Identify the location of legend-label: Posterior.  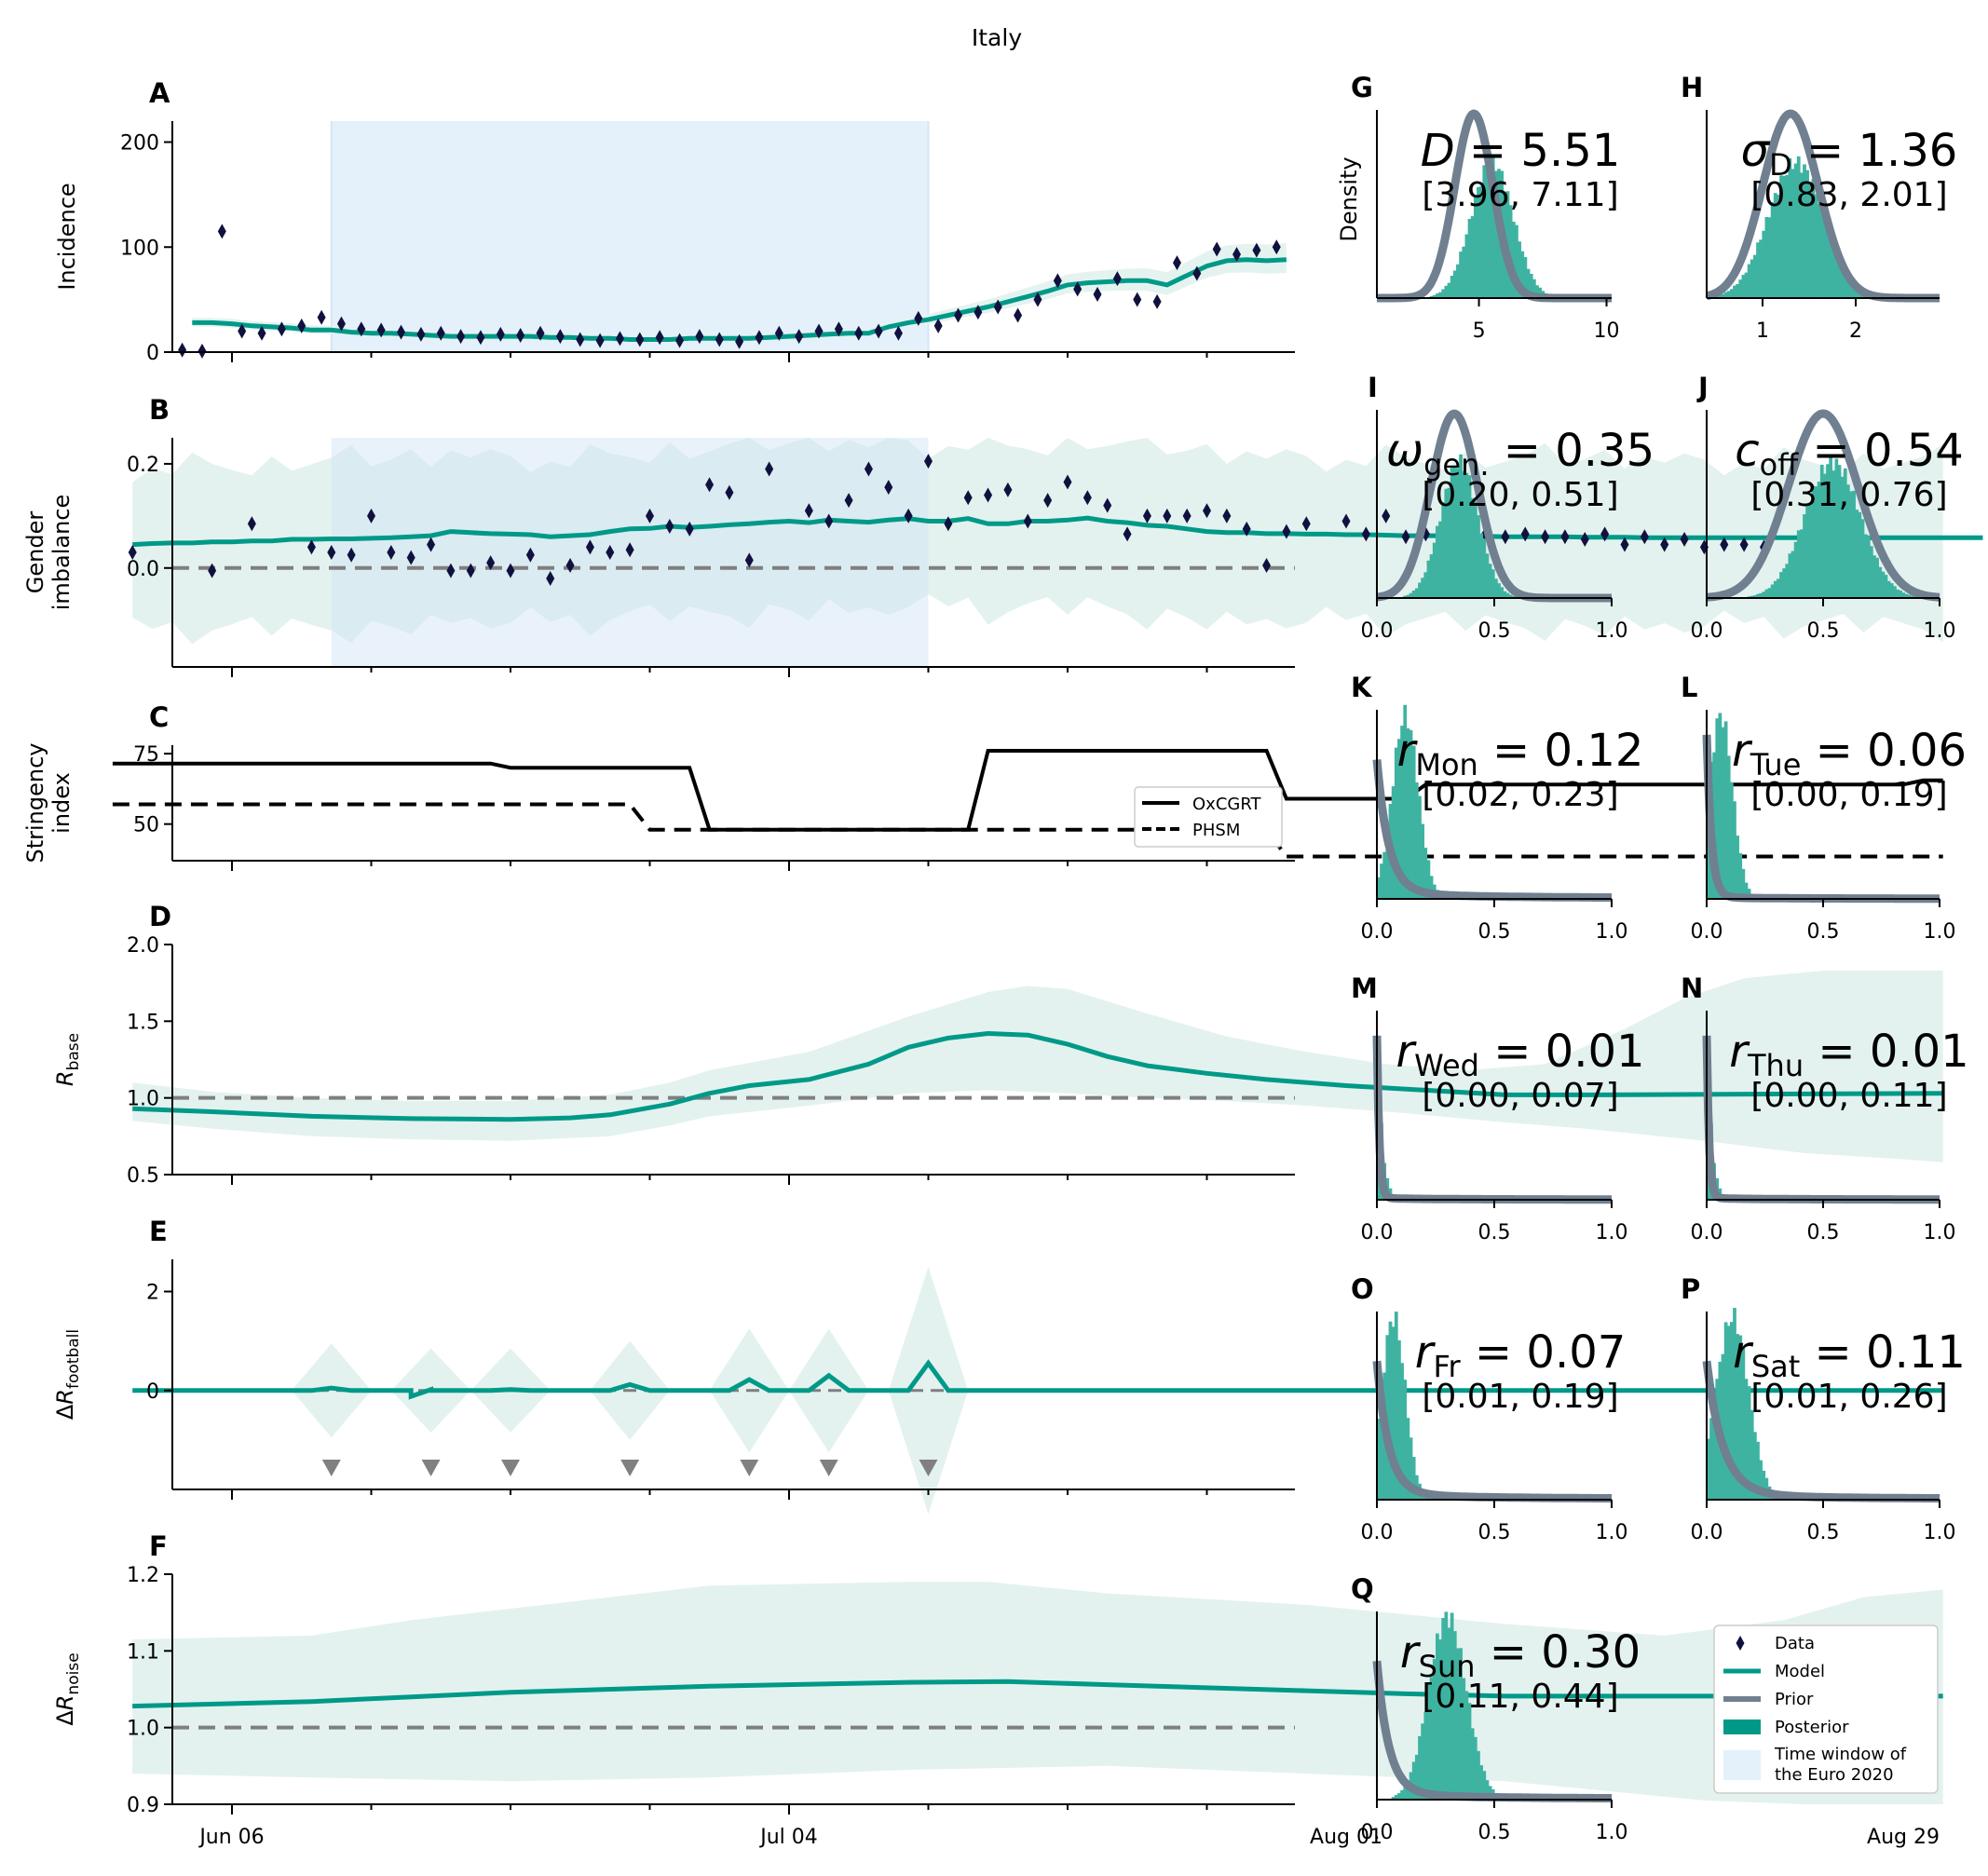
(1812, 1727).